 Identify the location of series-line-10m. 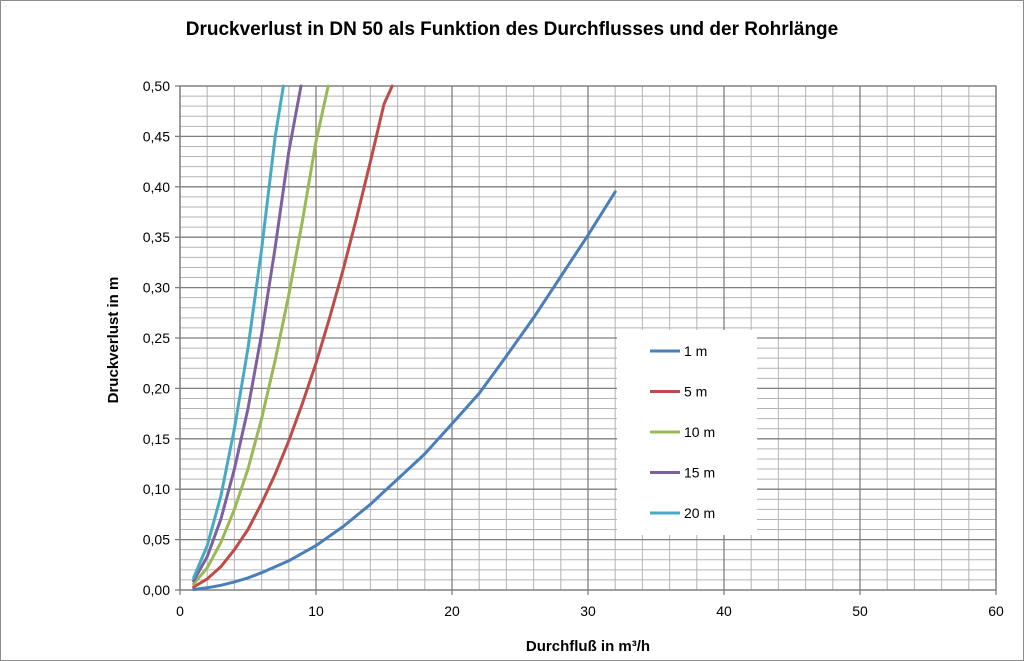
(261, 335).